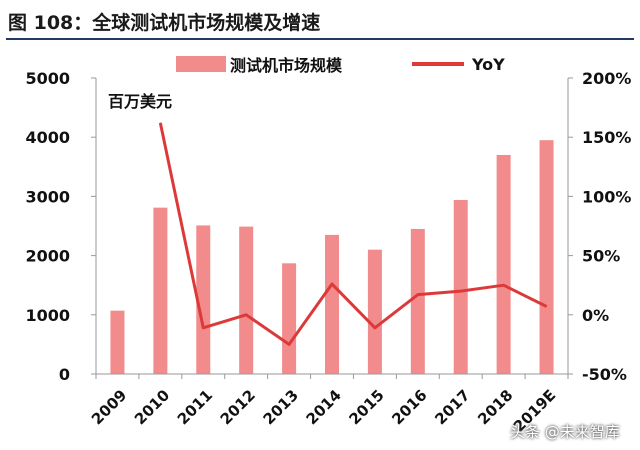 This screenshot has width=640, height=450. What do you see at coordinates (195, 407) in the screenshot?
I see `x-tick-label: 2011` at bounding box center [195, 407].